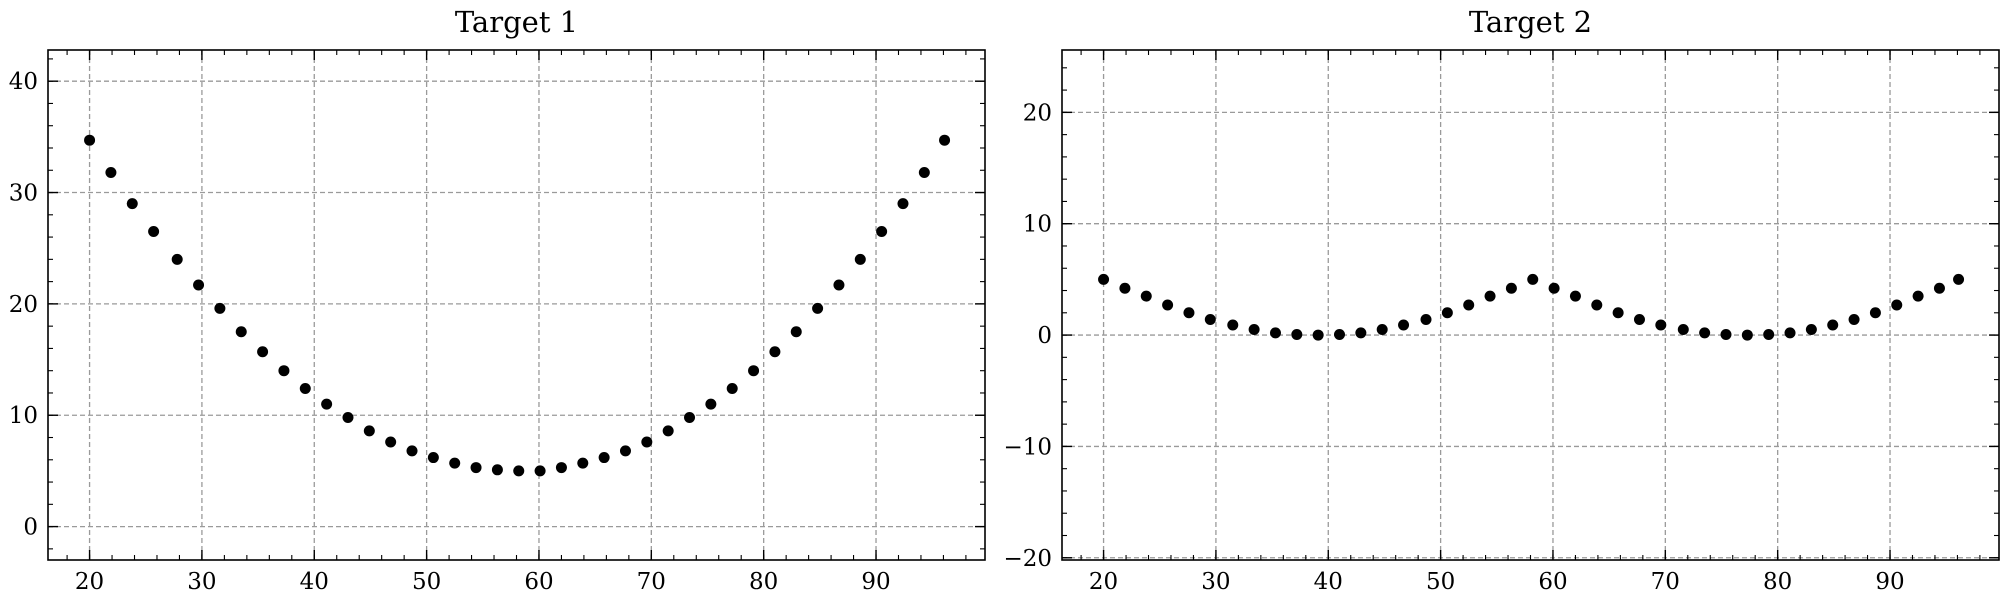 Image resolution: width=2003 pixels, height=603 pixels. What do you see at coordinates (426, 582) in the screenshot?
I see `chart-1-xtick-label-3: 50` at bounding box center [426, 582].